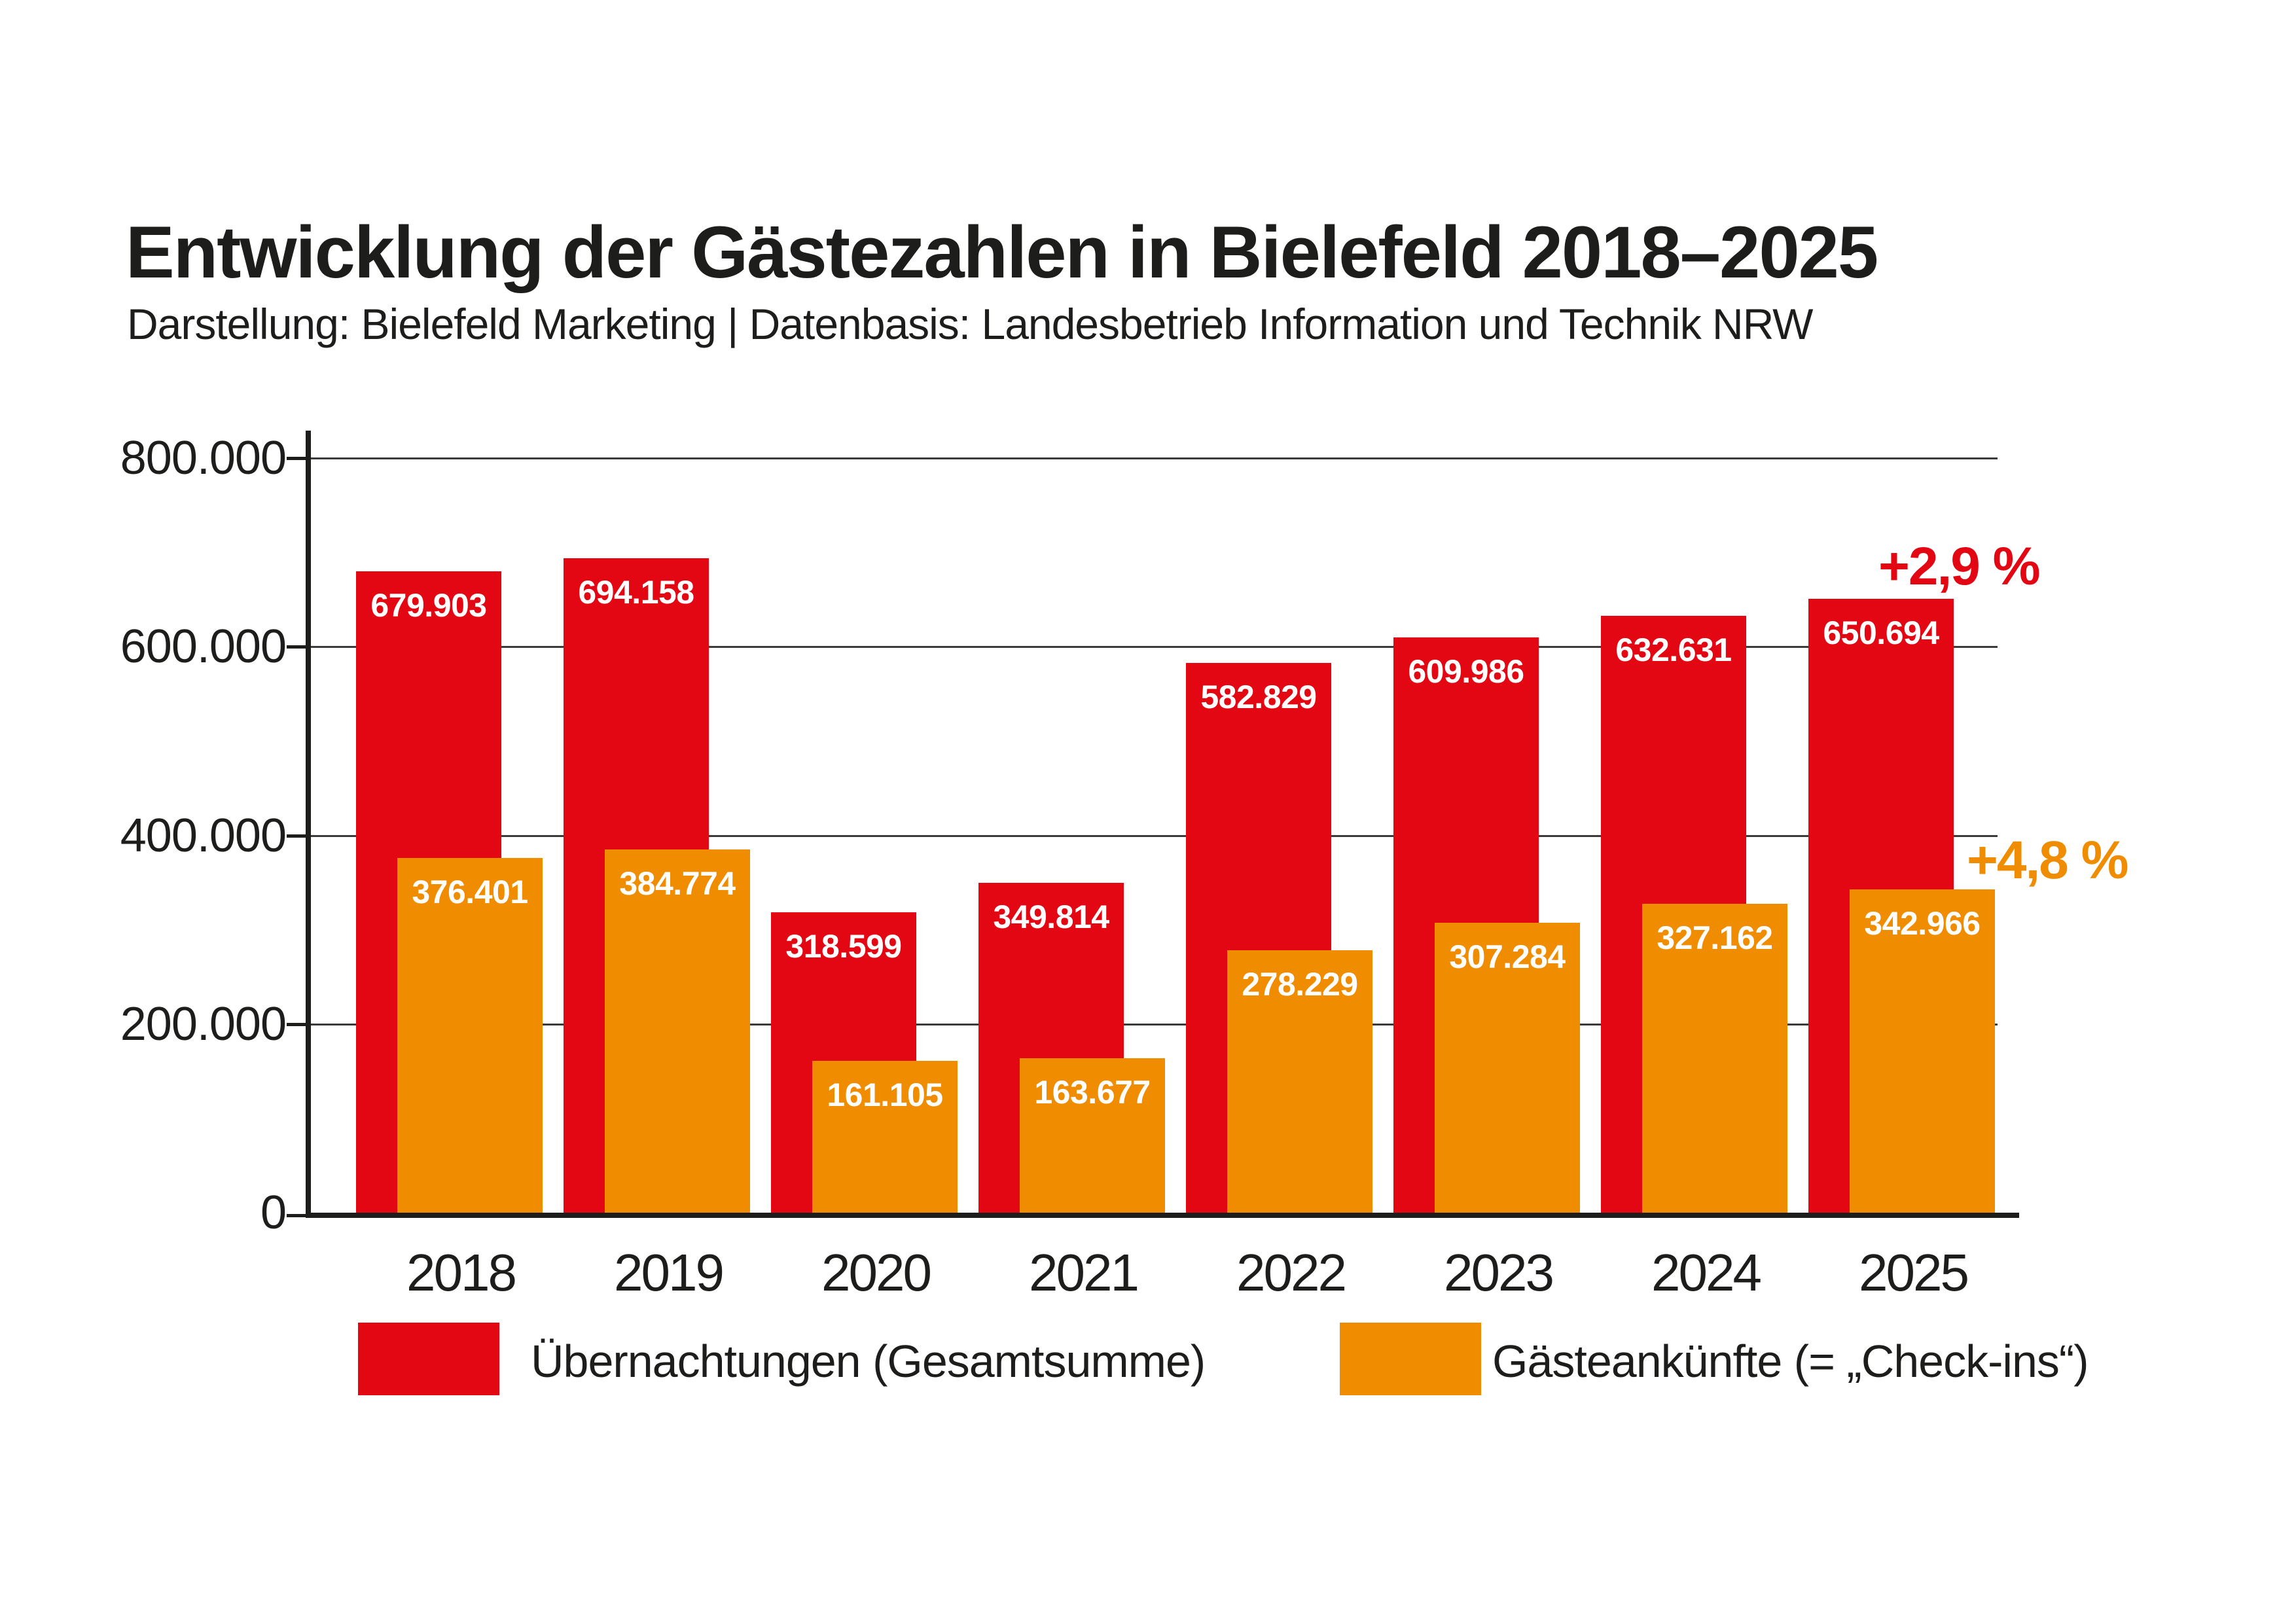 The image size is (2296, 1623). Describe the element at coordinates (885, 1137) in the screenshot. I see `bar-gaesteankuenfte-2020` at that location.